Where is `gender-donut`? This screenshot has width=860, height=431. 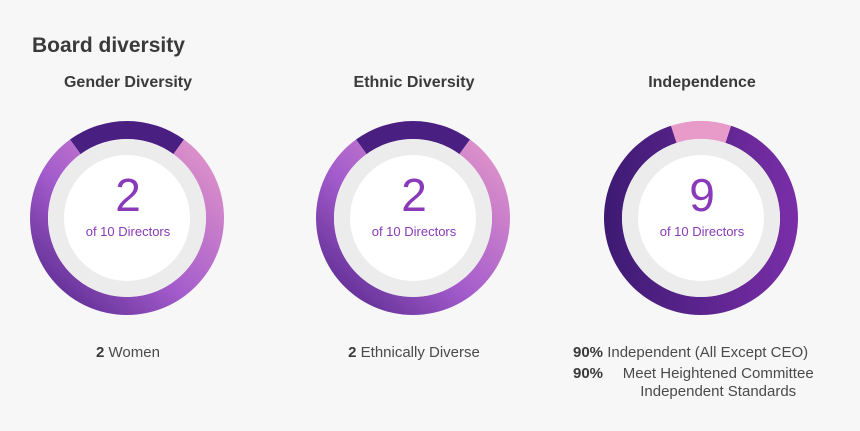
gender-donut is located at coordinates (126, 218).